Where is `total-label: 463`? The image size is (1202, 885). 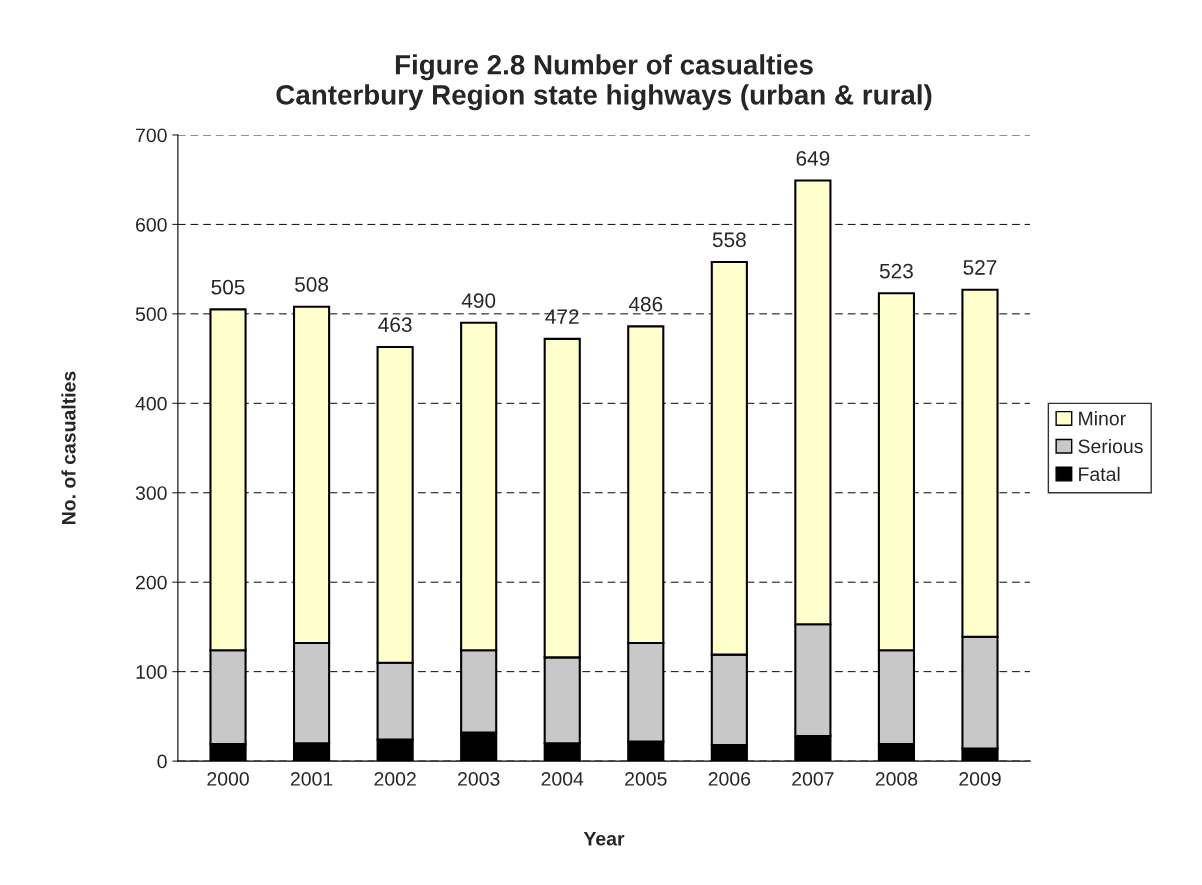 total-label: 463 is located at coordinates (395, 325).